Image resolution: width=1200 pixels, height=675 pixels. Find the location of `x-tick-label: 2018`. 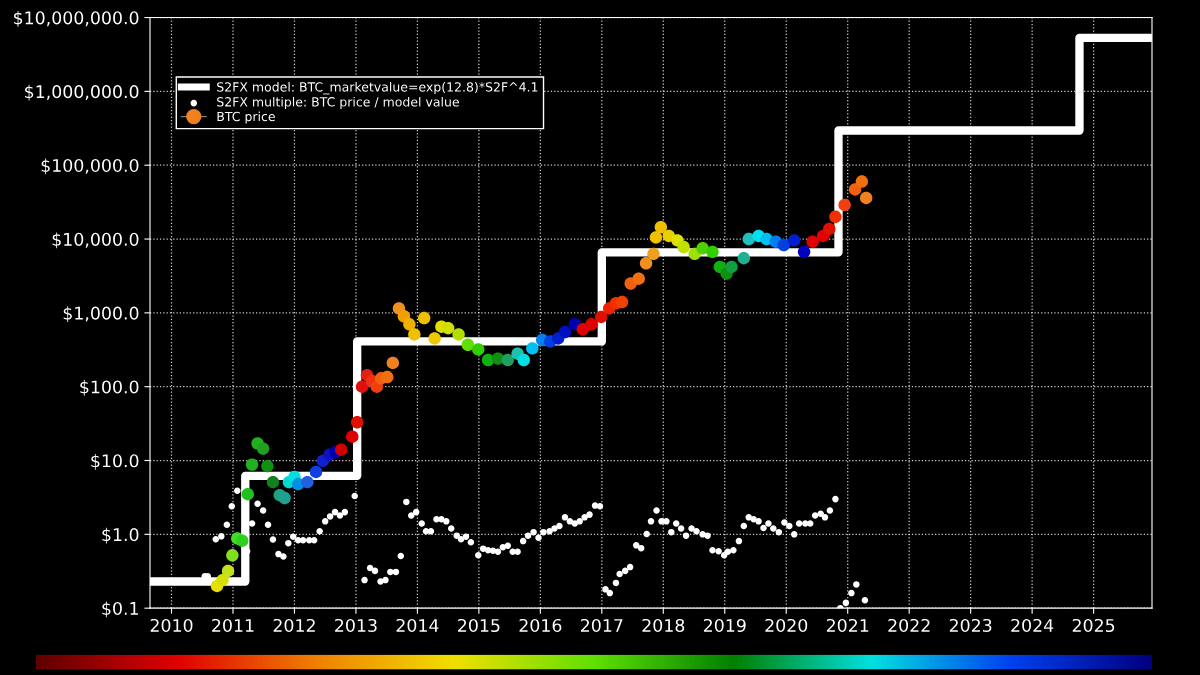

x-tick-label: 2018 is located at coordinates (663, 625).